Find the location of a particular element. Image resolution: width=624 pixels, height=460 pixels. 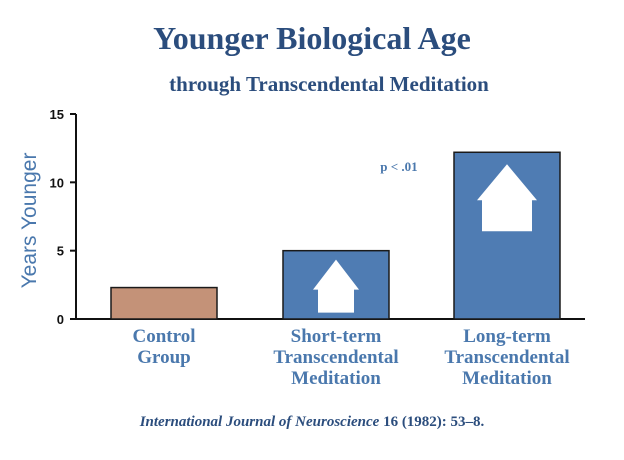

y-tick-label: 10 is located at coordinates (57, 182).